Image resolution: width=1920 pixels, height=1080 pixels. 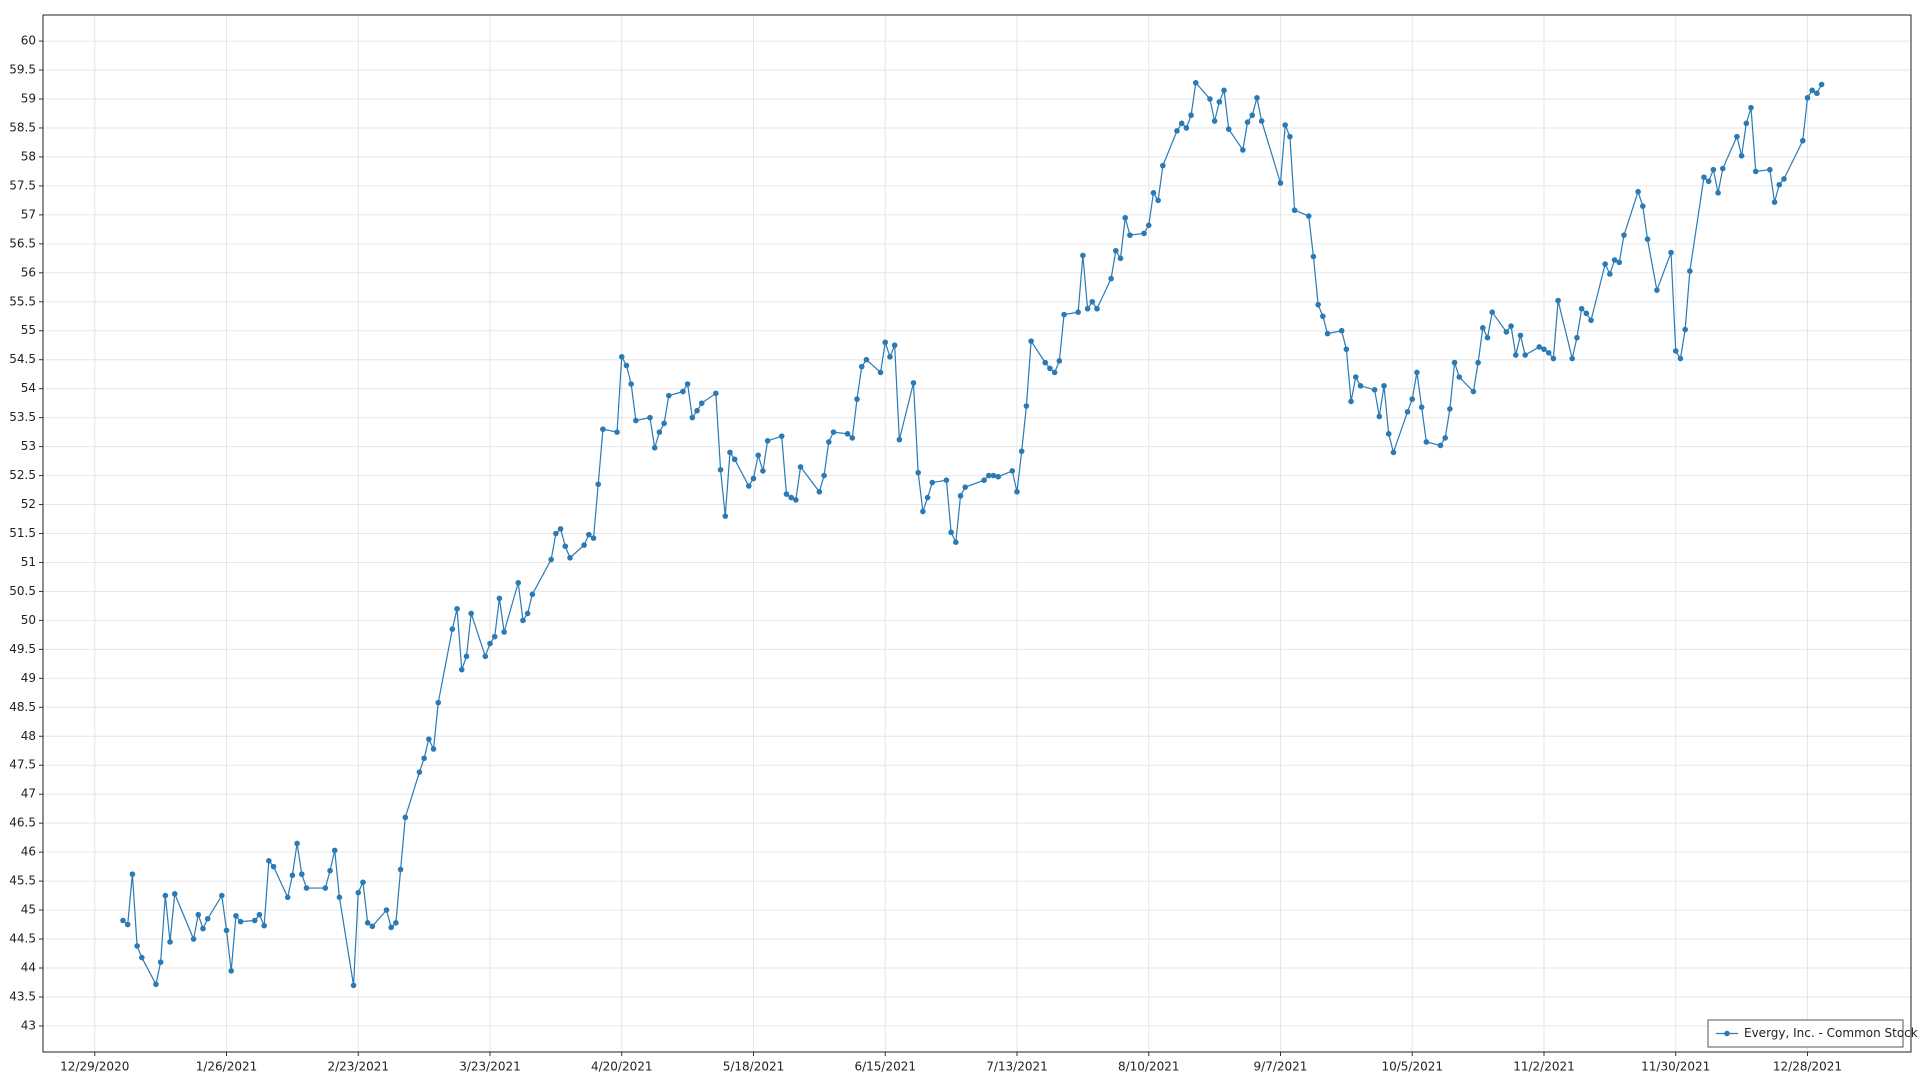 I want to click on y-tick-label: 54, so click(x=28, y=388).